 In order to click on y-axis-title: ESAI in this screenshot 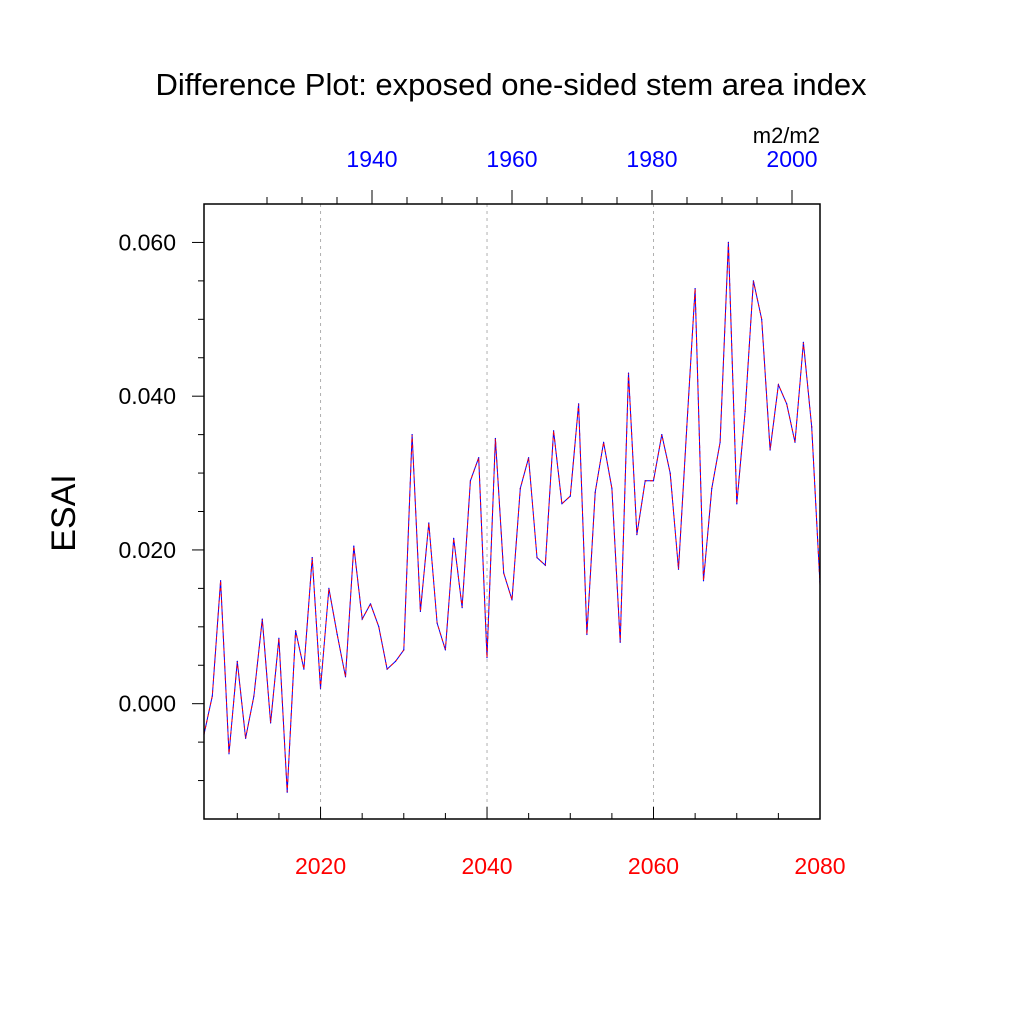, I will do `click(64, 512)`.